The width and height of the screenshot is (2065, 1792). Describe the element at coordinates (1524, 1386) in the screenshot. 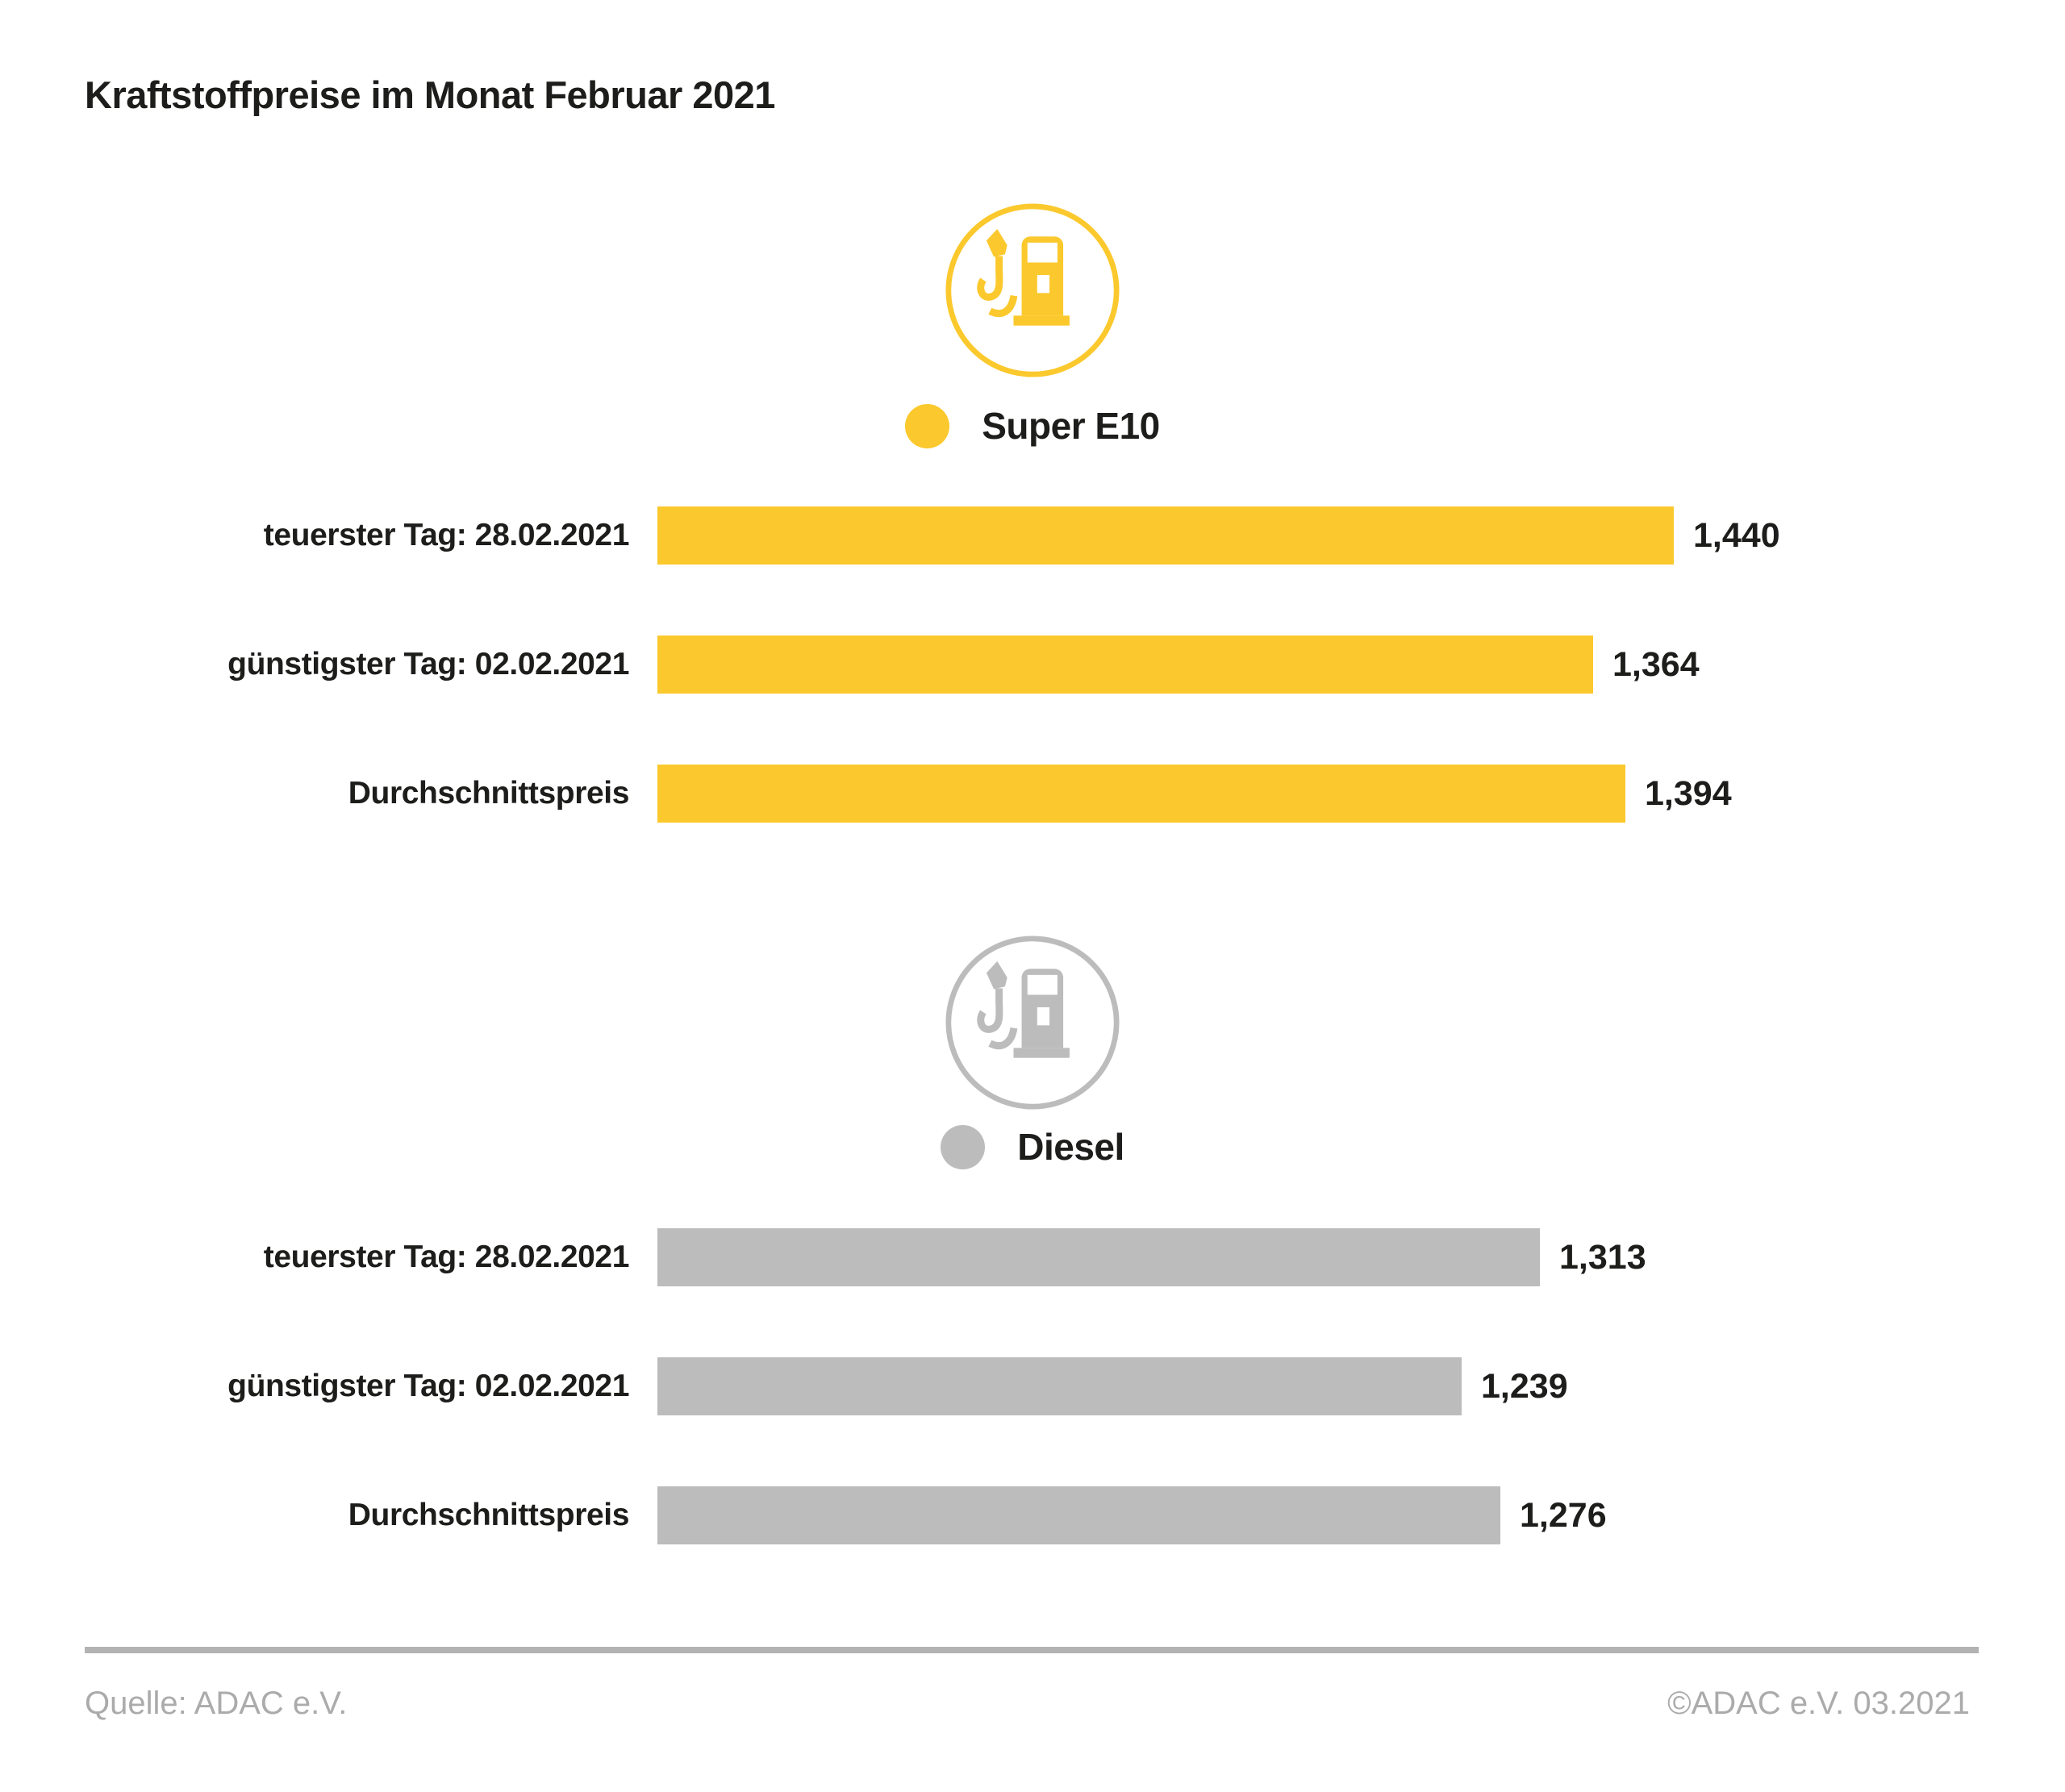

I see `bar-value: 1,239` at that location.